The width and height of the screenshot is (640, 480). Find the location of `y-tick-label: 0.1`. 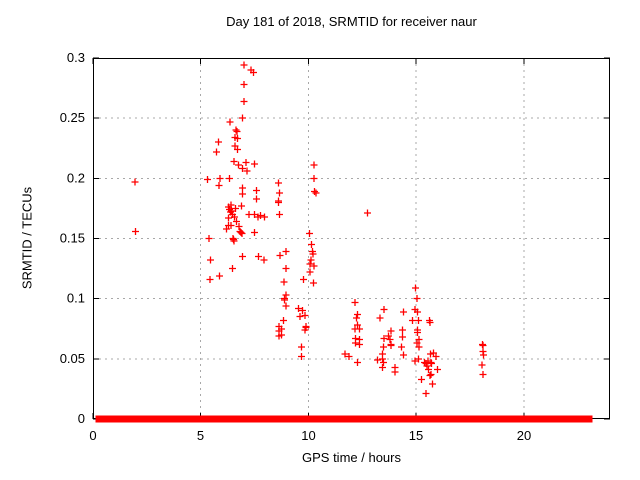

y-tick-label: 0.1 is located at coordinates (76, 298).